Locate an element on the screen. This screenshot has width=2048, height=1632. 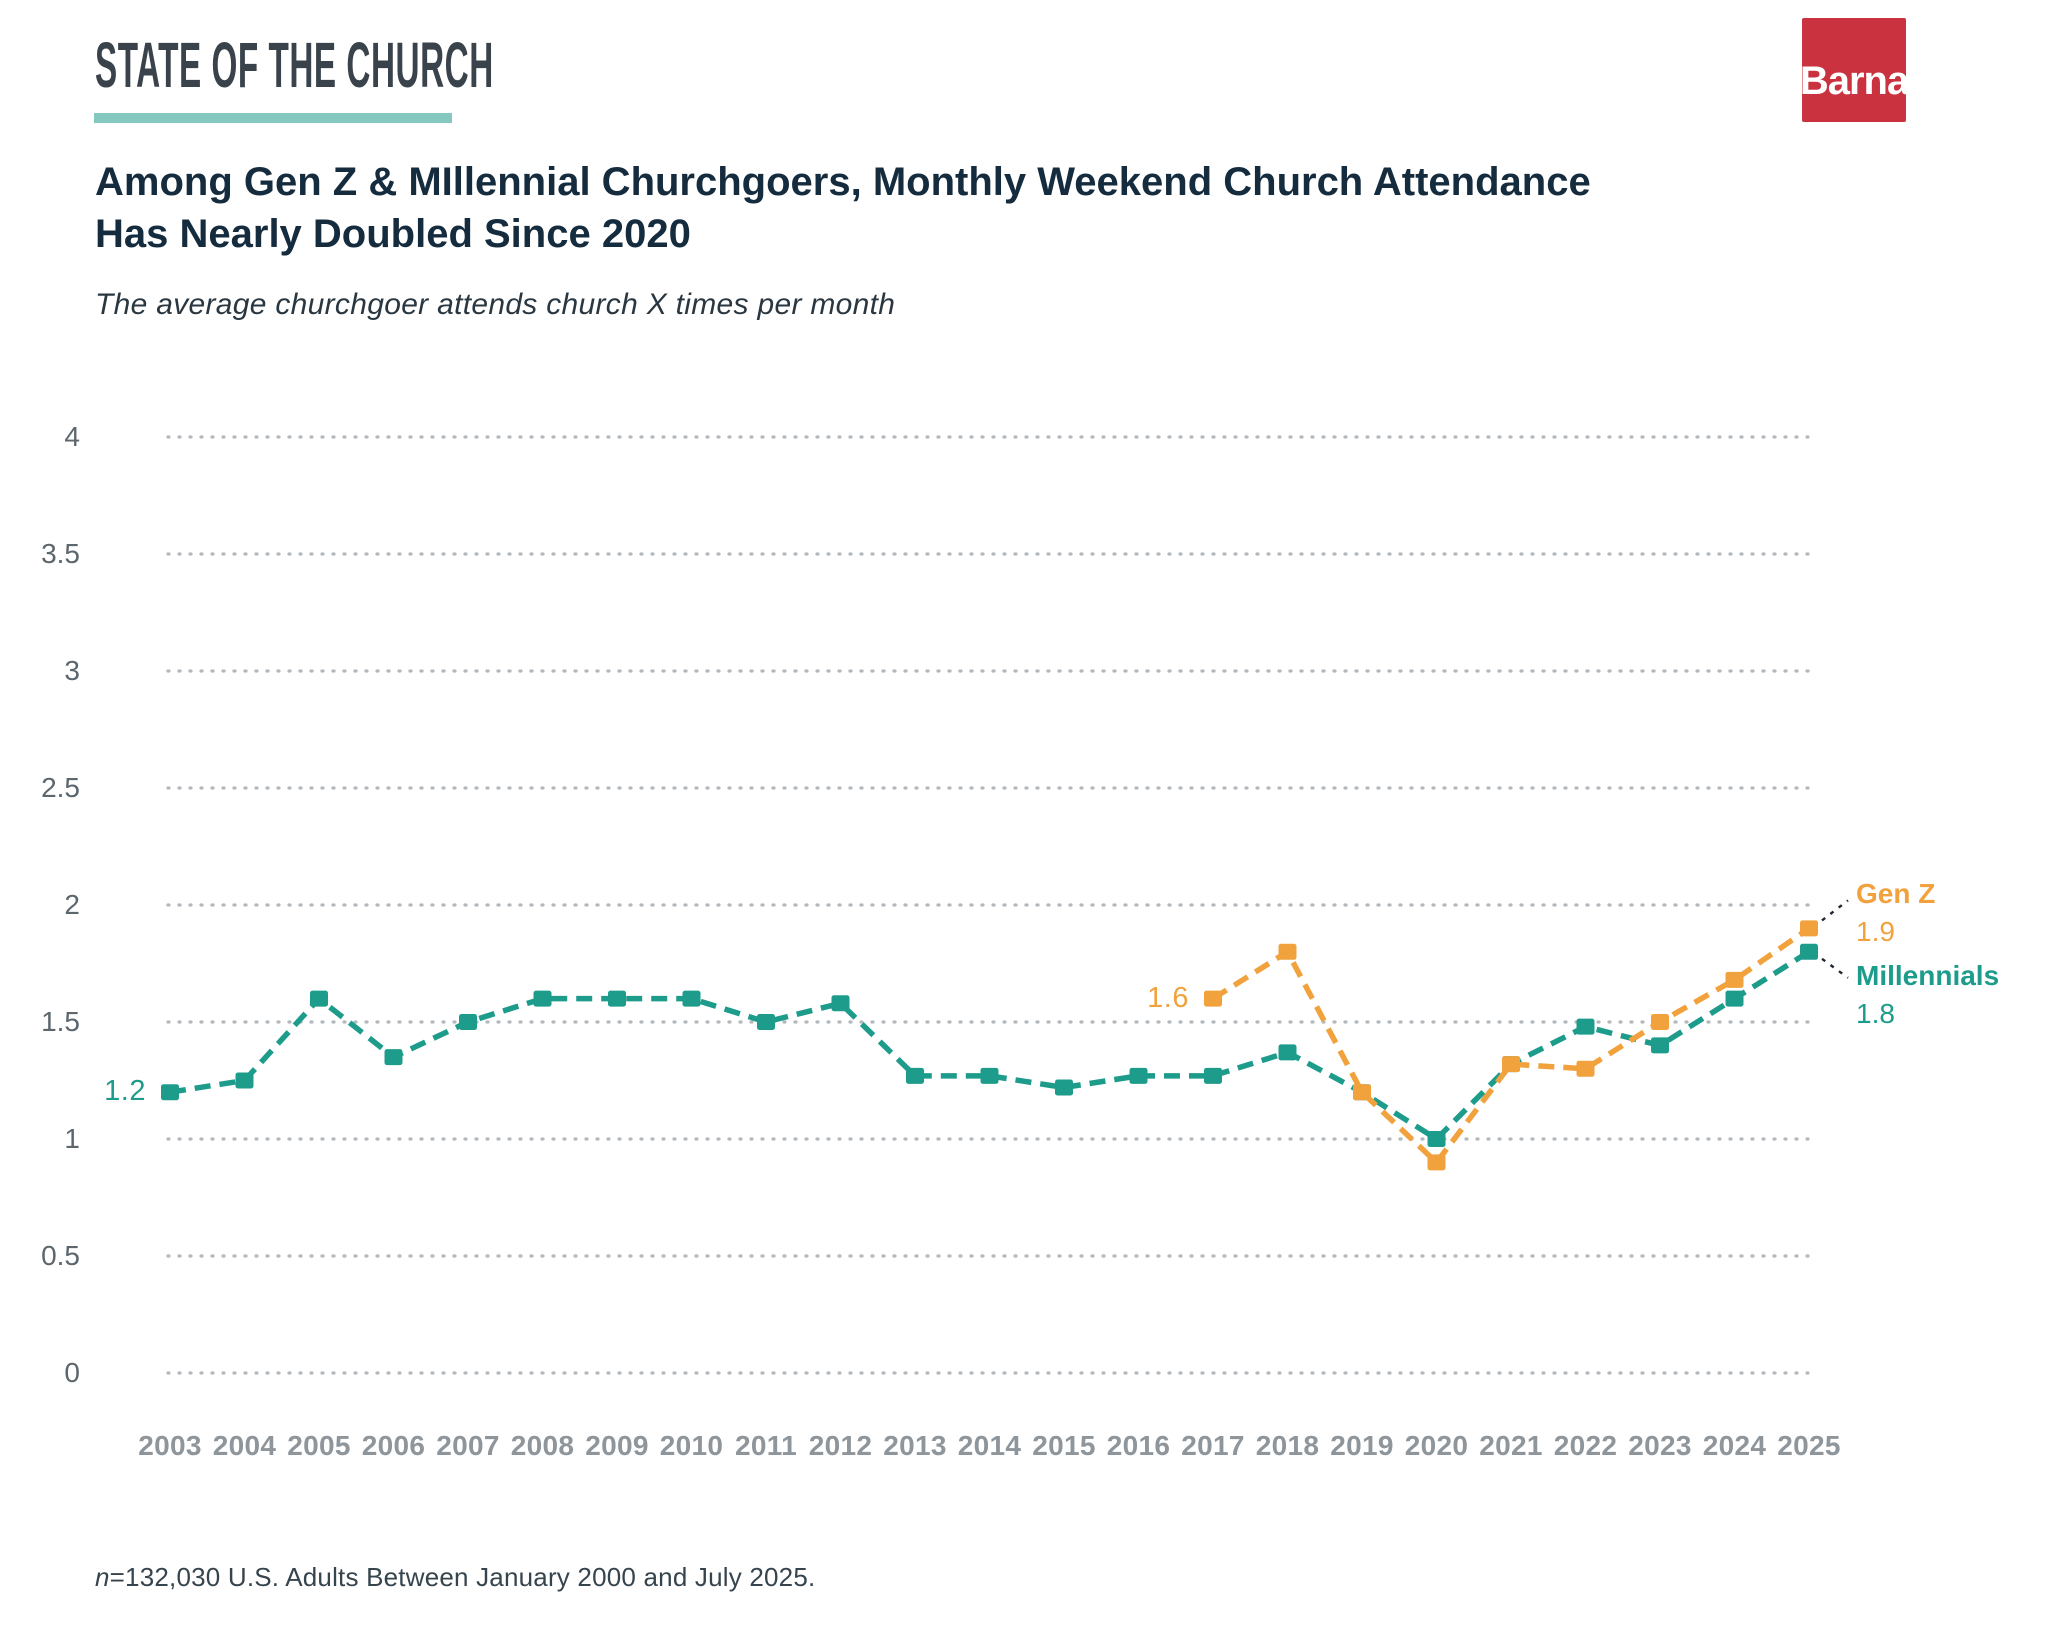
data-point-millennials-2016 is located at coordinates (1138, 1075).